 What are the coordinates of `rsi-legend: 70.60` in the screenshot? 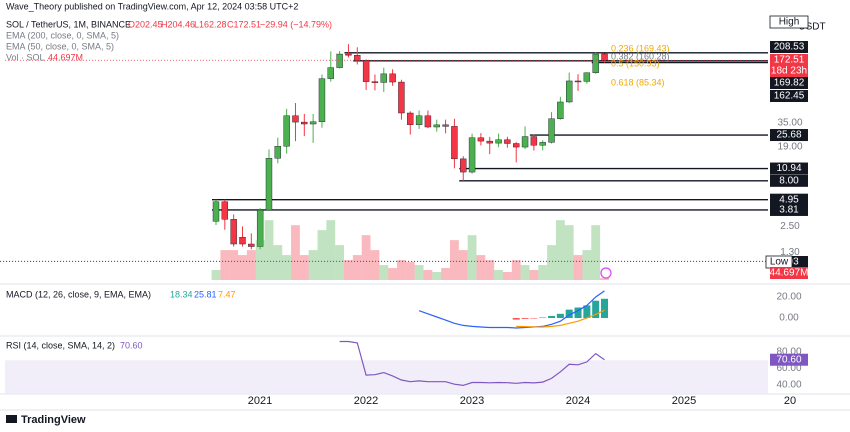 It's located at (131, 345).